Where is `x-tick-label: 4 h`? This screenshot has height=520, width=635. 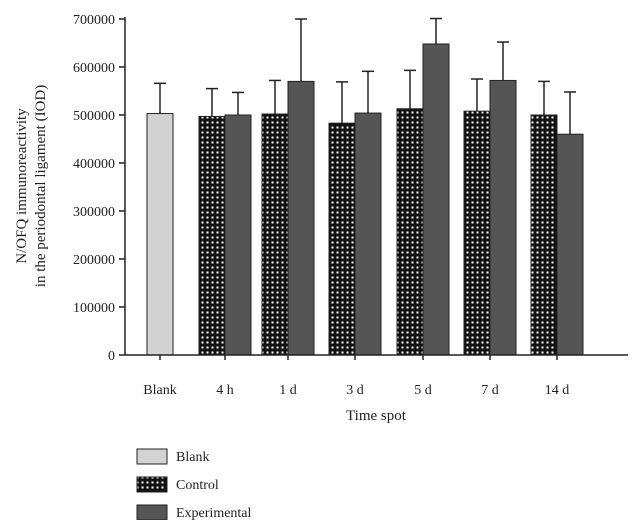
x-tick-label: 4 h is located at coordinates (225, 390).